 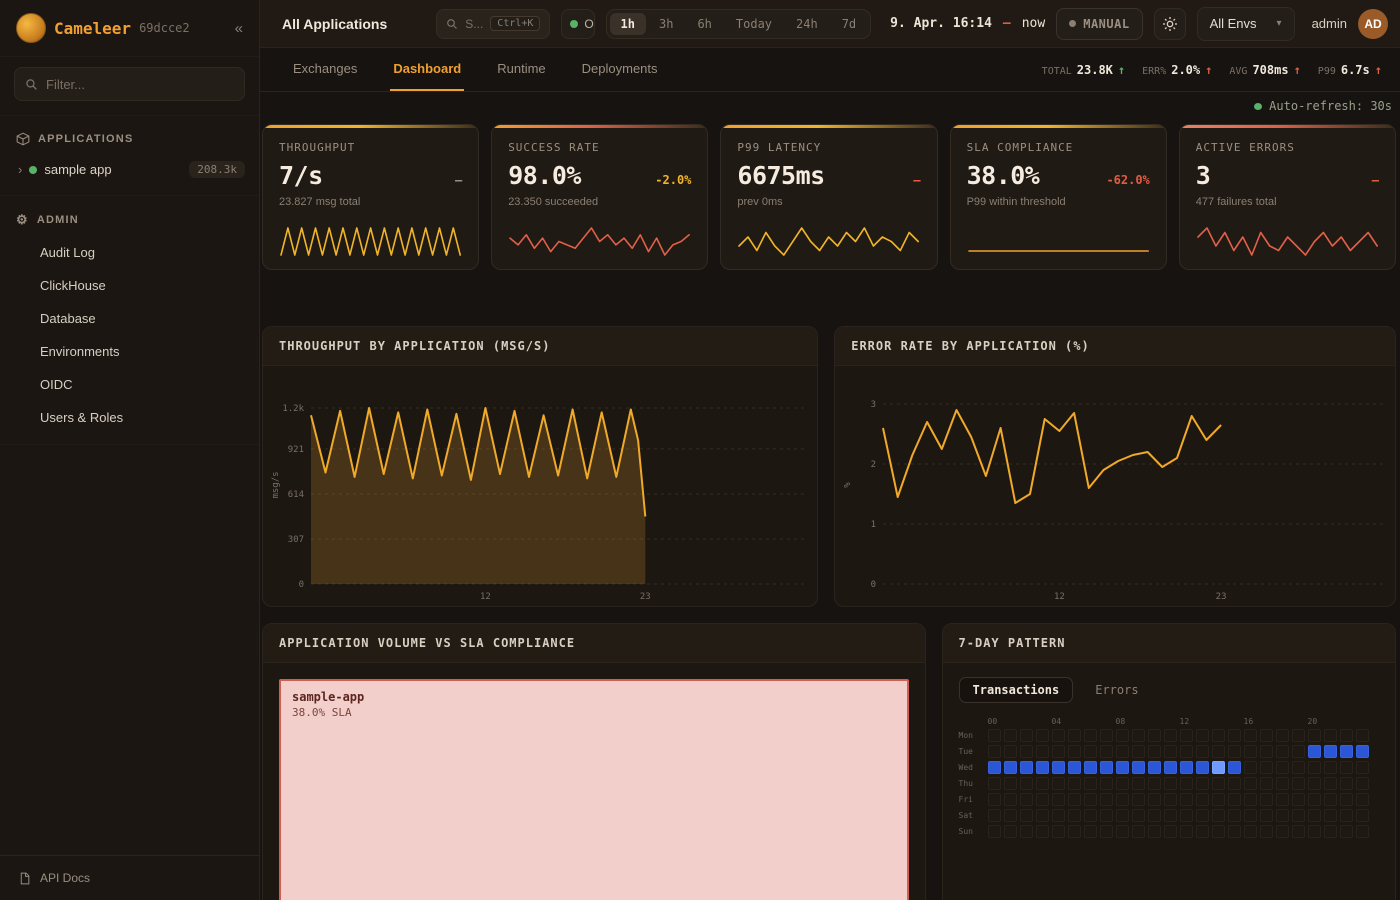 What do you see at coordinates (1115, 486) in the screenshot?
I see `error-rate-chart: 0 1 2 3 12 23%` at bounding box center [1115, 486].